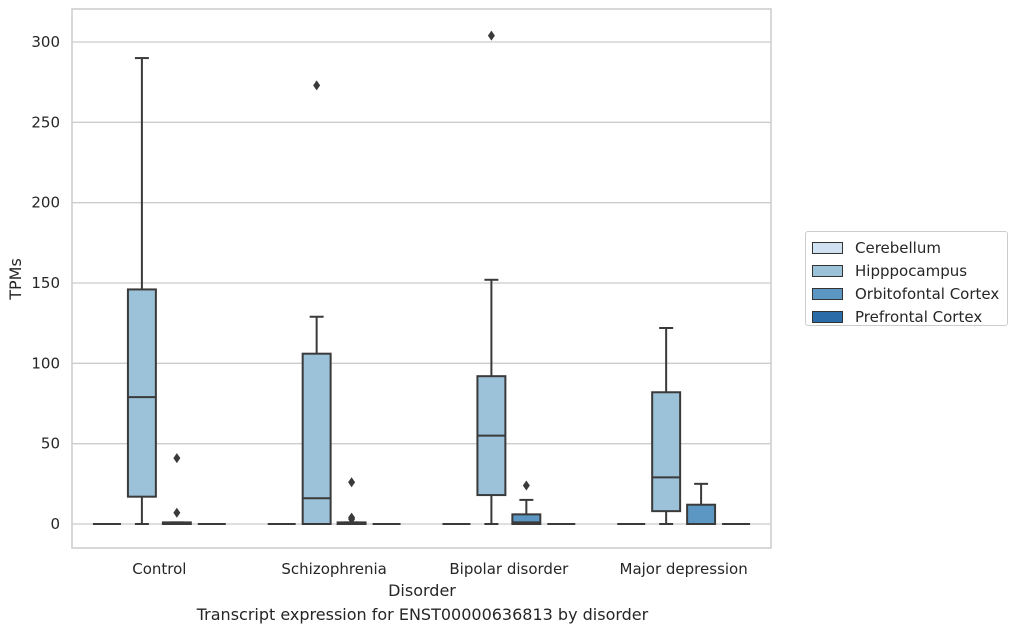 This screenshot has height=634, width=1019. What do you see at coordinates (45, 363) in the screenshot?
I see `y-tick-label: 100` at bounding box center [45, 363].